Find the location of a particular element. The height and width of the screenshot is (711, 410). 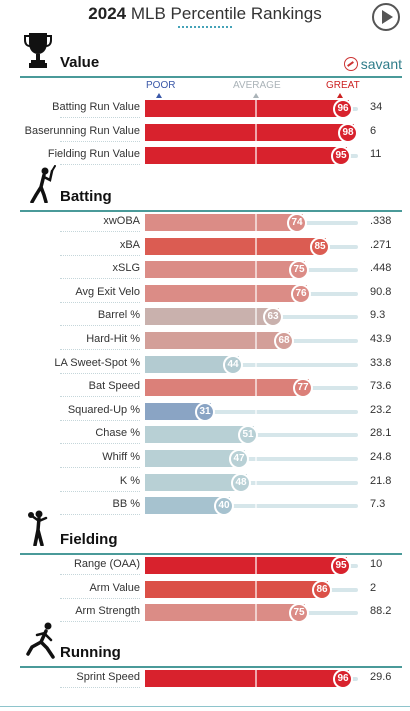

metric-row: Squared-Up % 31 23.2 is located at coordinates (205, 411).